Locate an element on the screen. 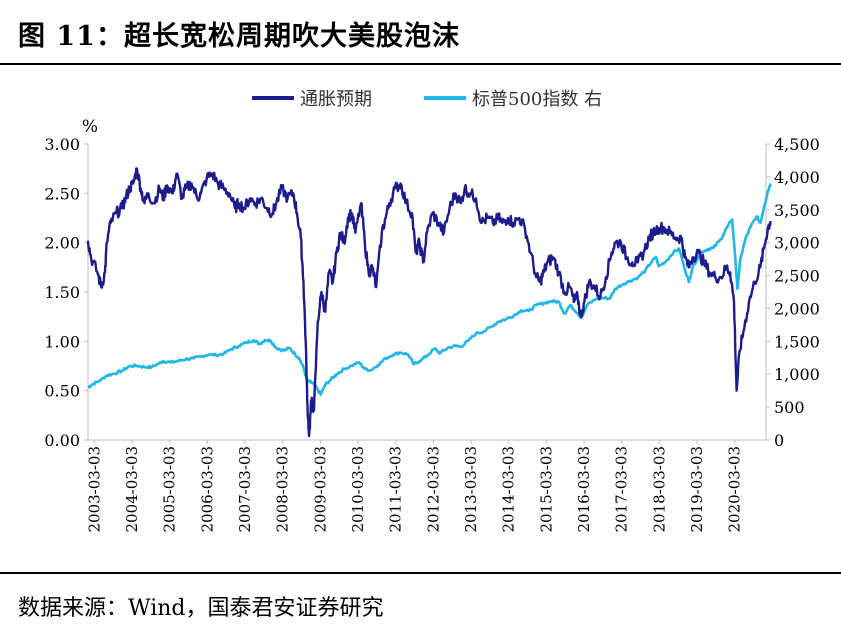 The width and height of the screenshot is (841, 641). y-right-tick-label: 3,000 is located at coordinates (797, 243).